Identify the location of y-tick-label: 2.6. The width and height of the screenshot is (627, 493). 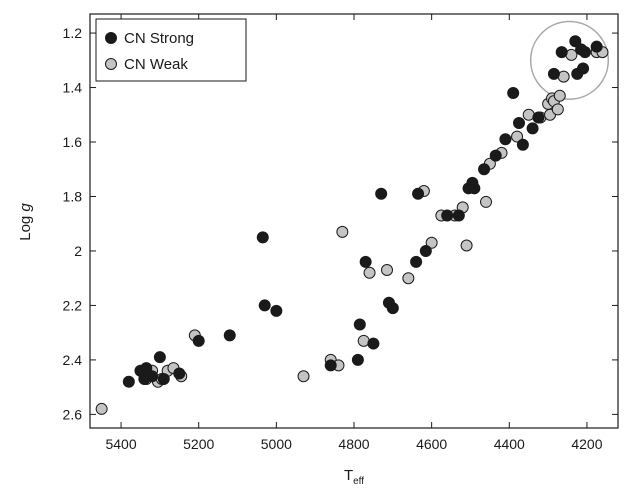
(73, 414).